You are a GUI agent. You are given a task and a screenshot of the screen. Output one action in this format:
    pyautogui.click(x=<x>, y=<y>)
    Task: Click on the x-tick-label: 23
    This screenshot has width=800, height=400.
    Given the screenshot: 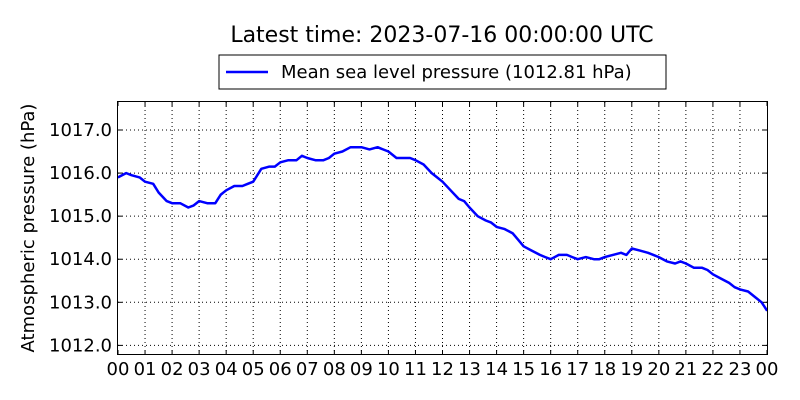 What is the action you would take?
    pyautogui.click(x=740, y=369)
    